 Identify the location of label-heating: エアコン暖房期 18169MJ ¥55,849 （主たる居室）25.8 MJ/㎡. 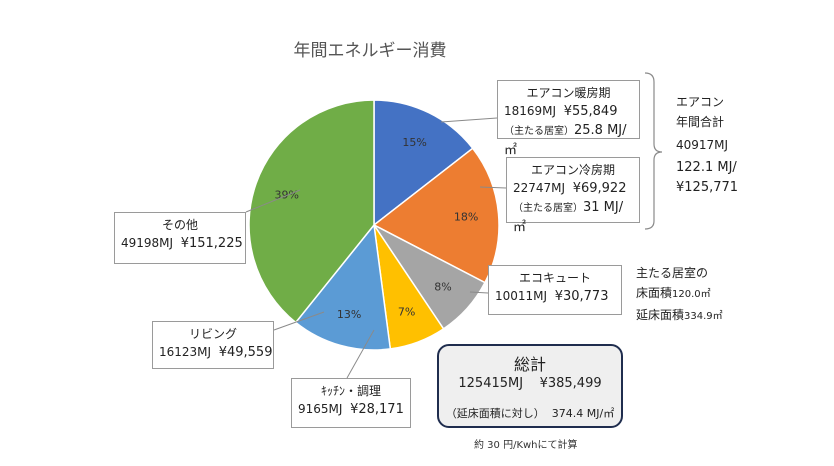
(568, 119).